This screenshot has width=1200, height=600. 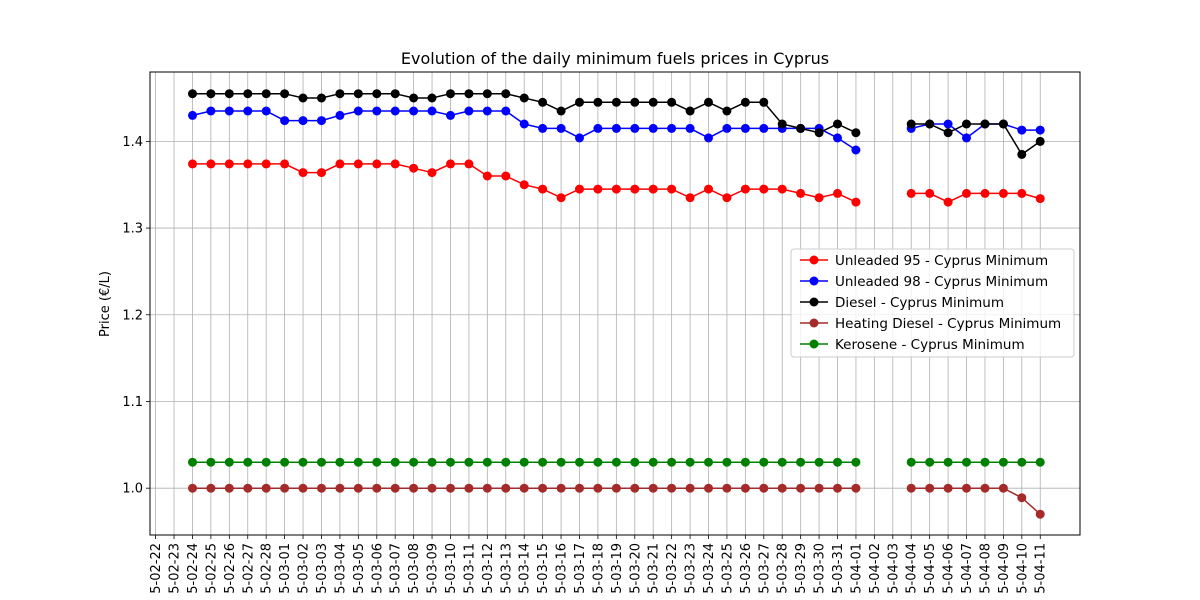 I want to click on x-tick-label: 5-04-04, so click(x=912, y=568).